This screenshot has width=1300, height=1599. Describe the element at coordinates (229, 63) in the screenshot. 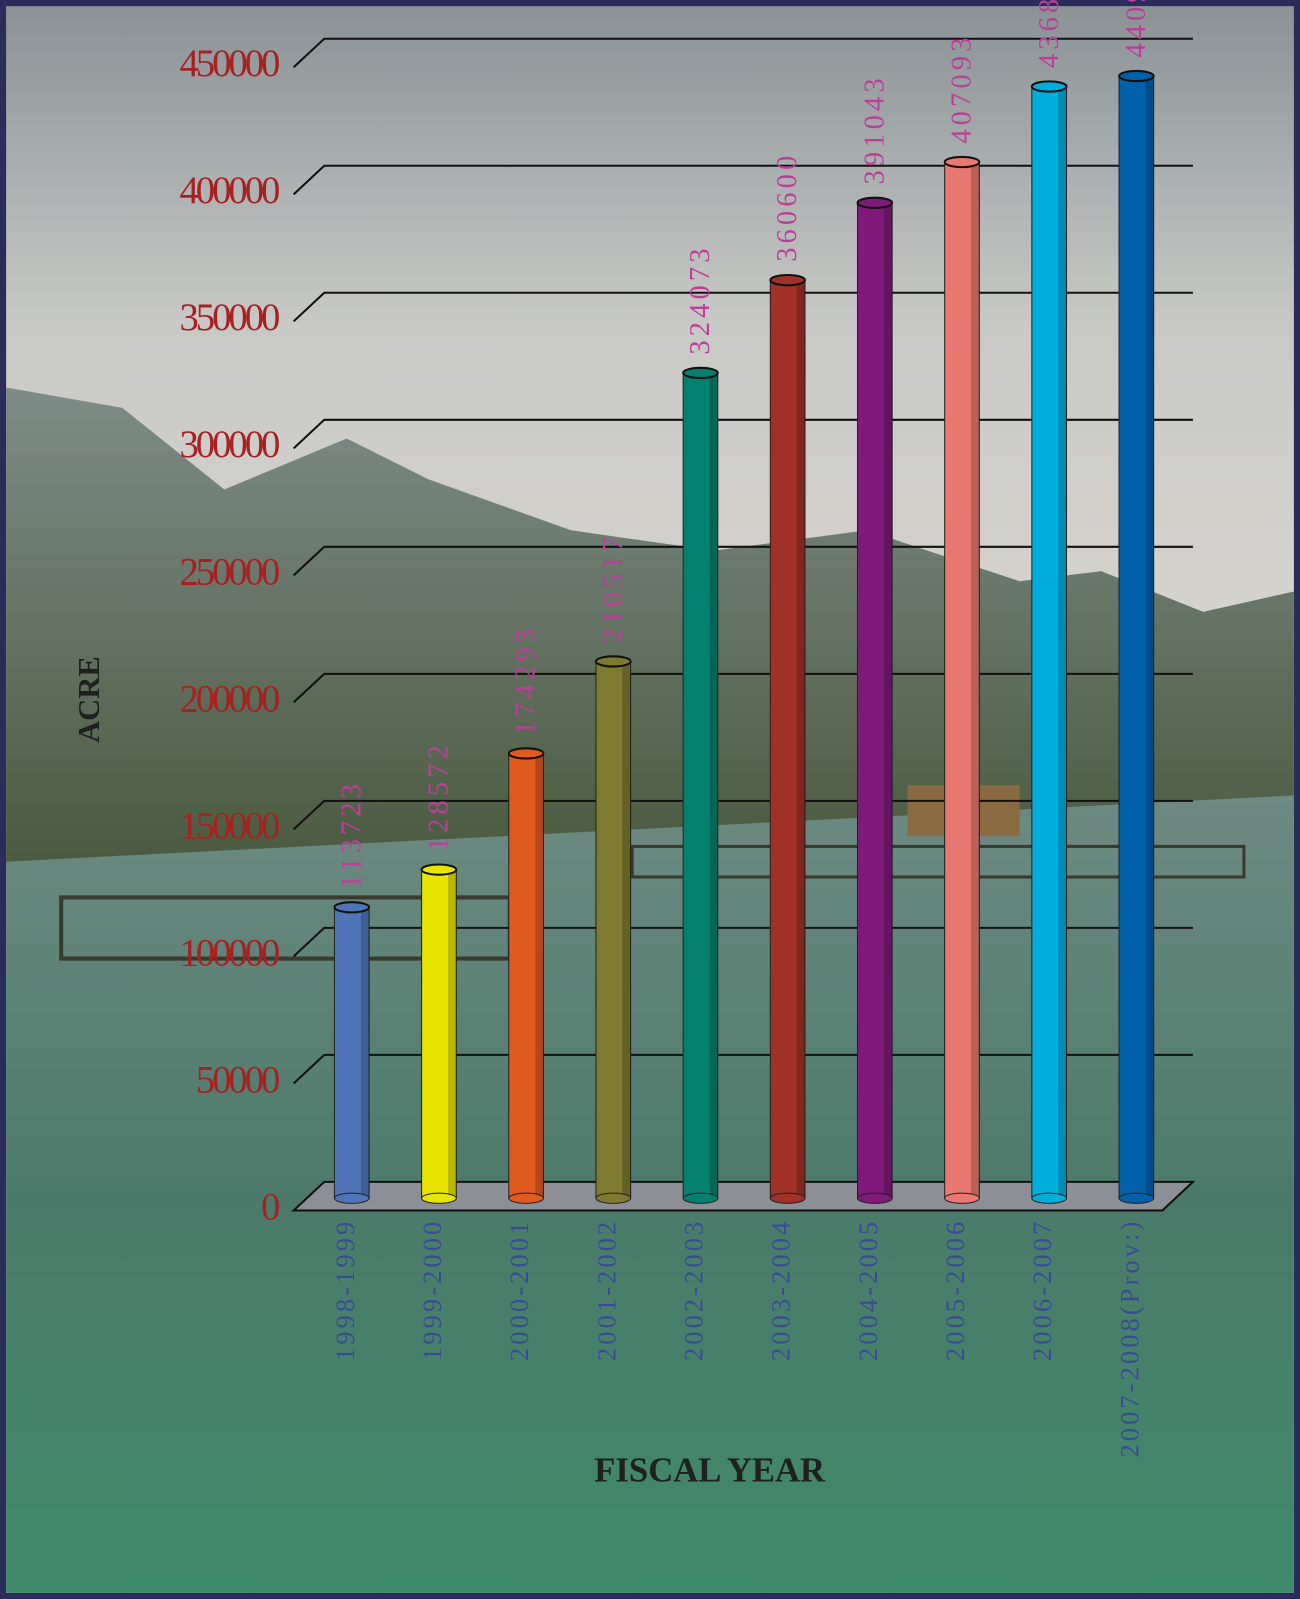

I see `y-tick-label: 450000` at that location.